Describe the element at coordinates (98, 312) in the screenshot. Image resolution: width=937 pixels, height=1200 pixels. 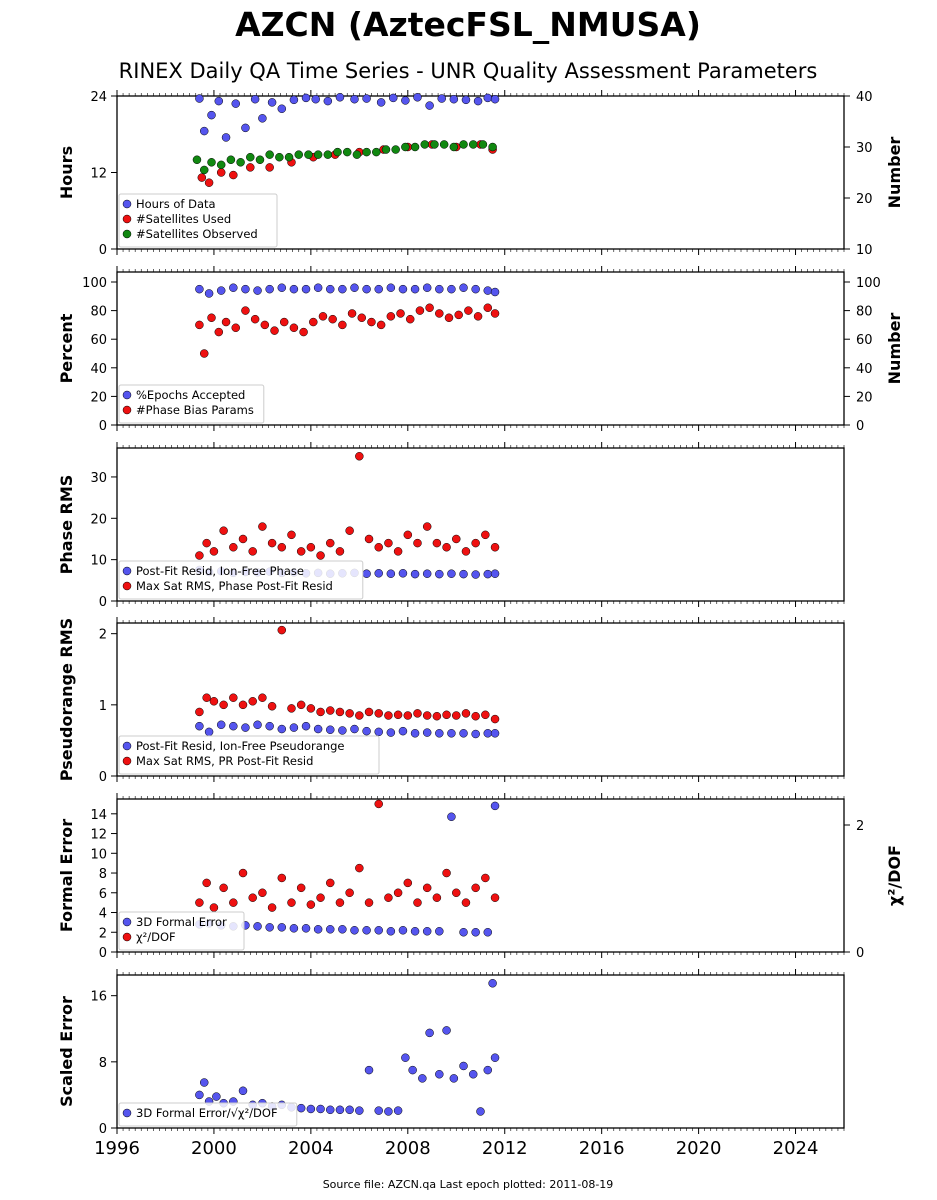
I see `panel-2-y-tick-label: 80` at that location.